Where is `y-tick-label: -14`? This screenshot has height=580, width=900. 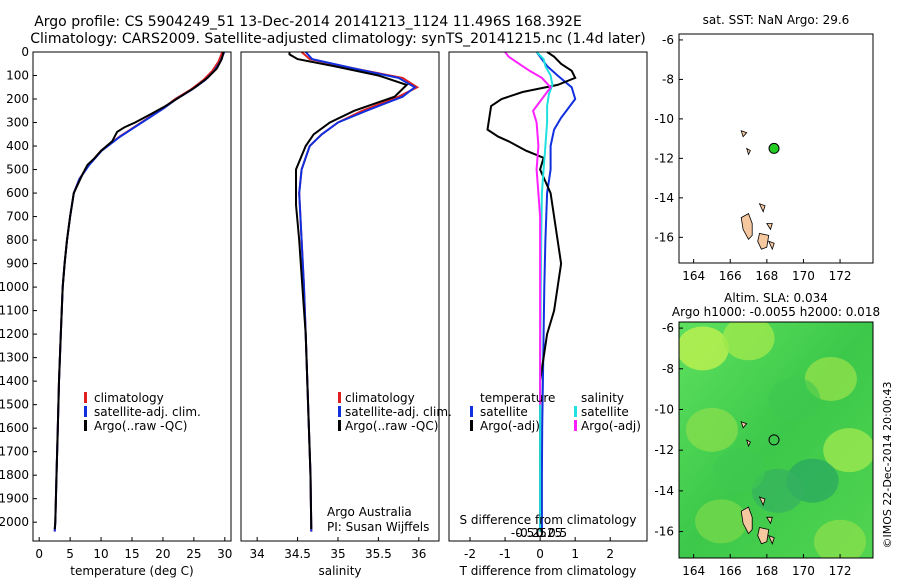 y-tick-label: -14 is located at coordinates (664, 491).